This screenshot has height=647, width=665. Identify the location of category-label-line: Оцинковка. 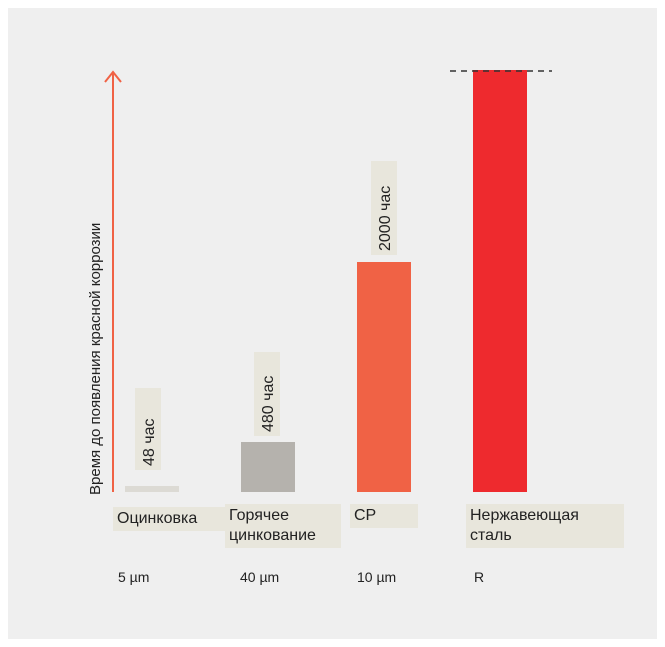
(157, 518).